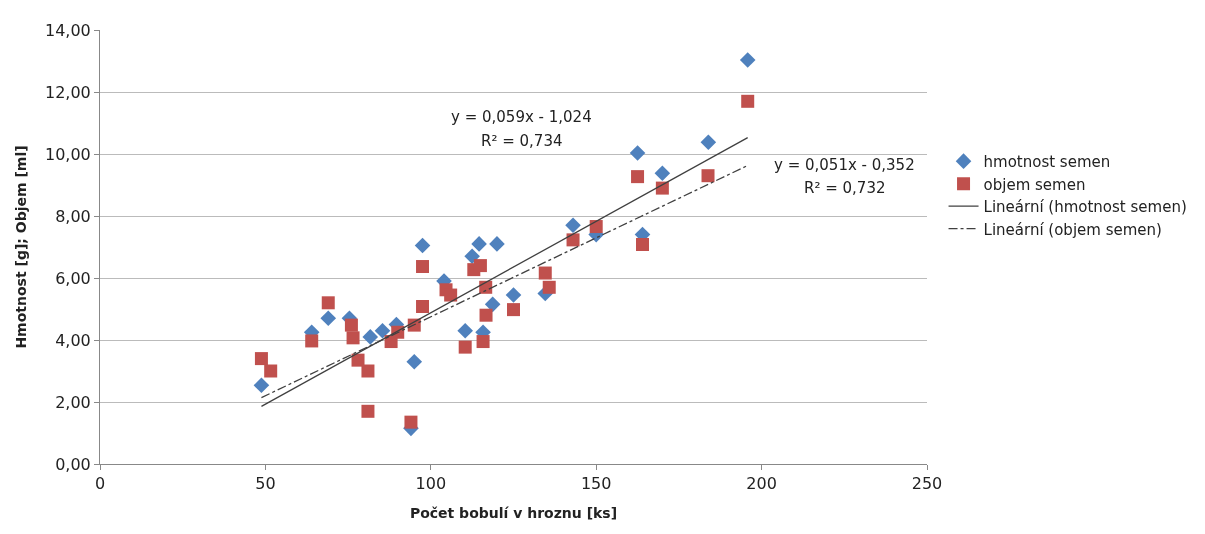 The image size is (1205, 534). Describe the element at coordinates (1034, 184) in the screenshot. I see `legend-label: objem semen` at that location.